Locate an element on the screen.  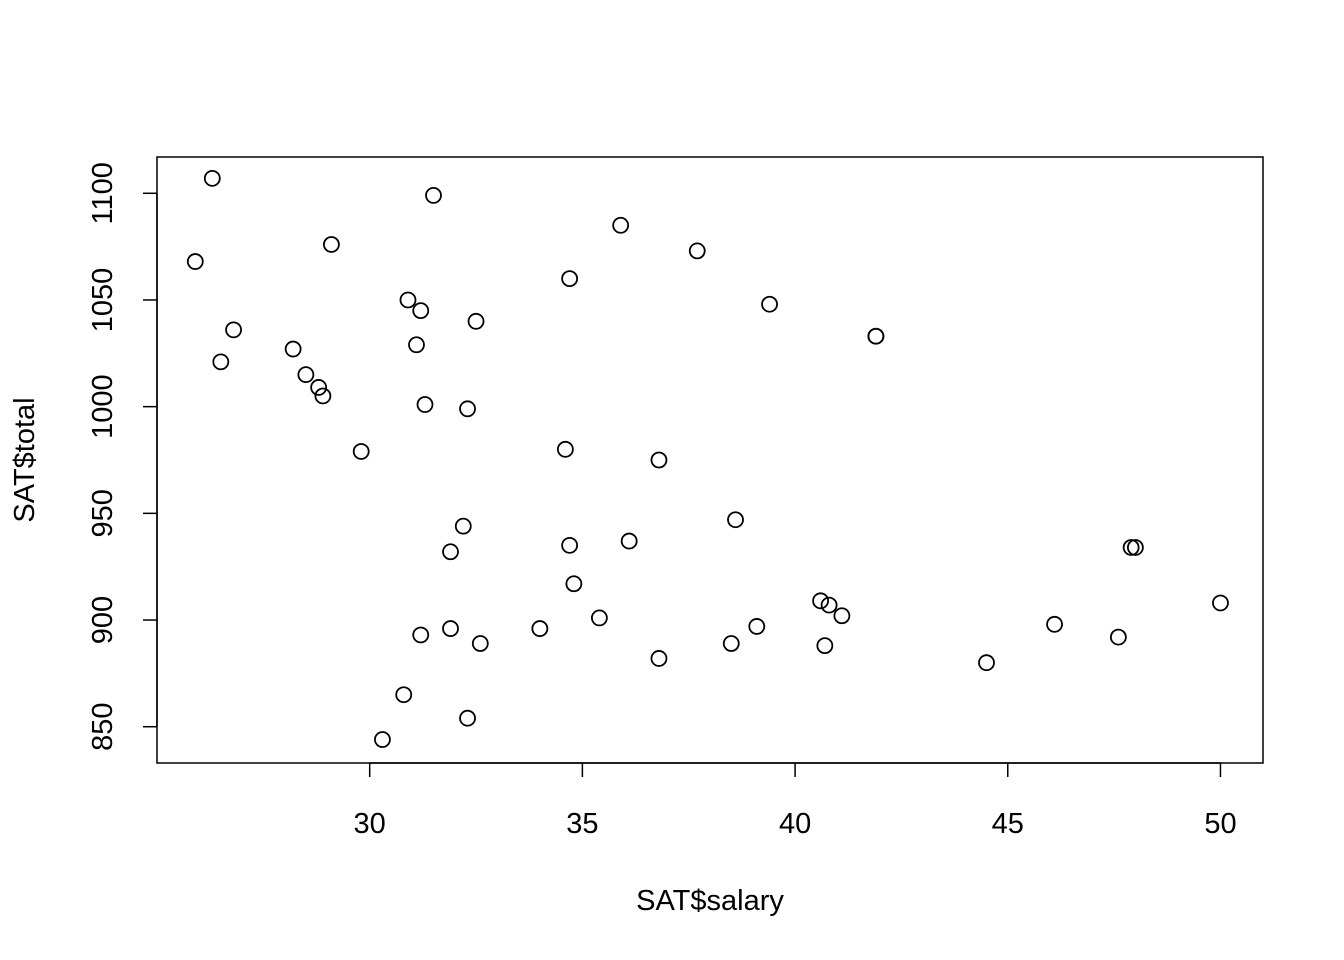
y-tick-label: 950 is located at coordinates (103, 513).